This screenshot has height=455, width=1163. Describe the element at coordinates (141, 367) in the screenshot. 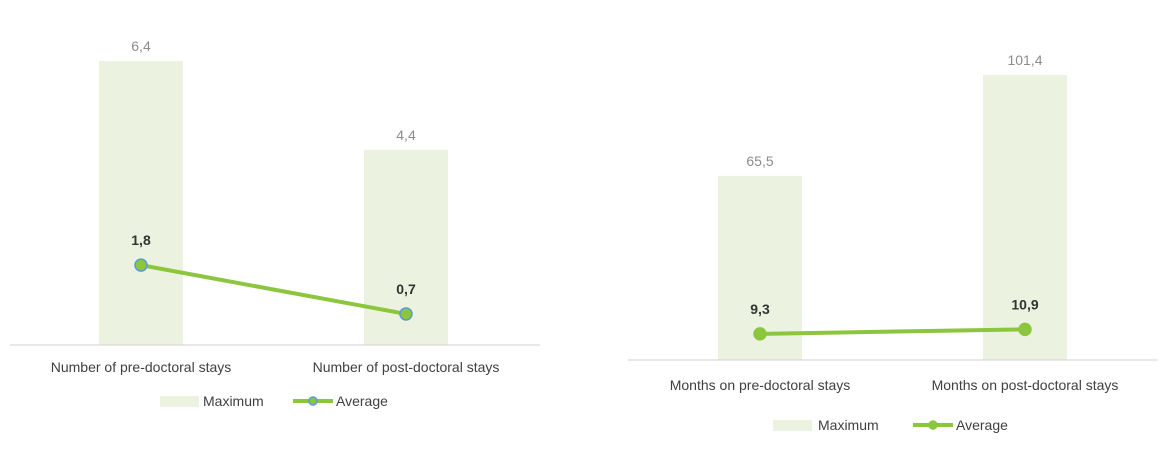

I see `x-tick-label-1: Number of pre-doctoral stays` at that location.